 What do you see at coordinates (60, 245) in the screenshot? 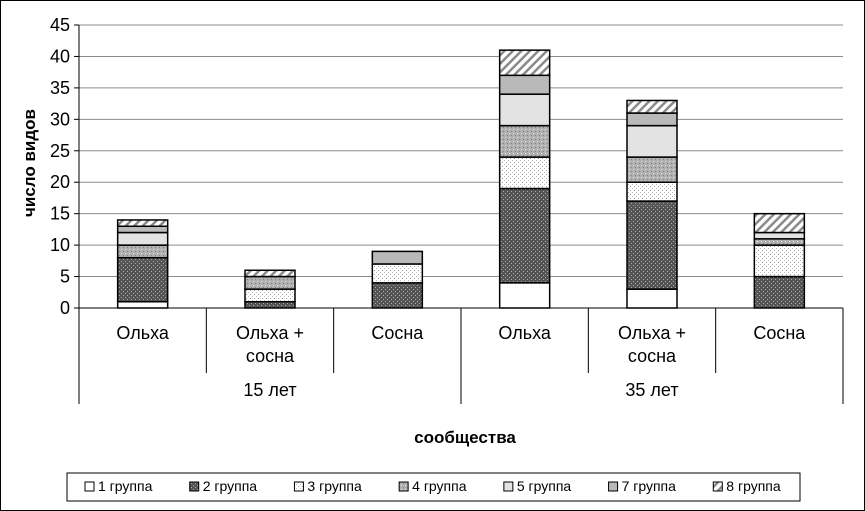
I see `y-tick-label: 10` at bounding box center [60, 245].